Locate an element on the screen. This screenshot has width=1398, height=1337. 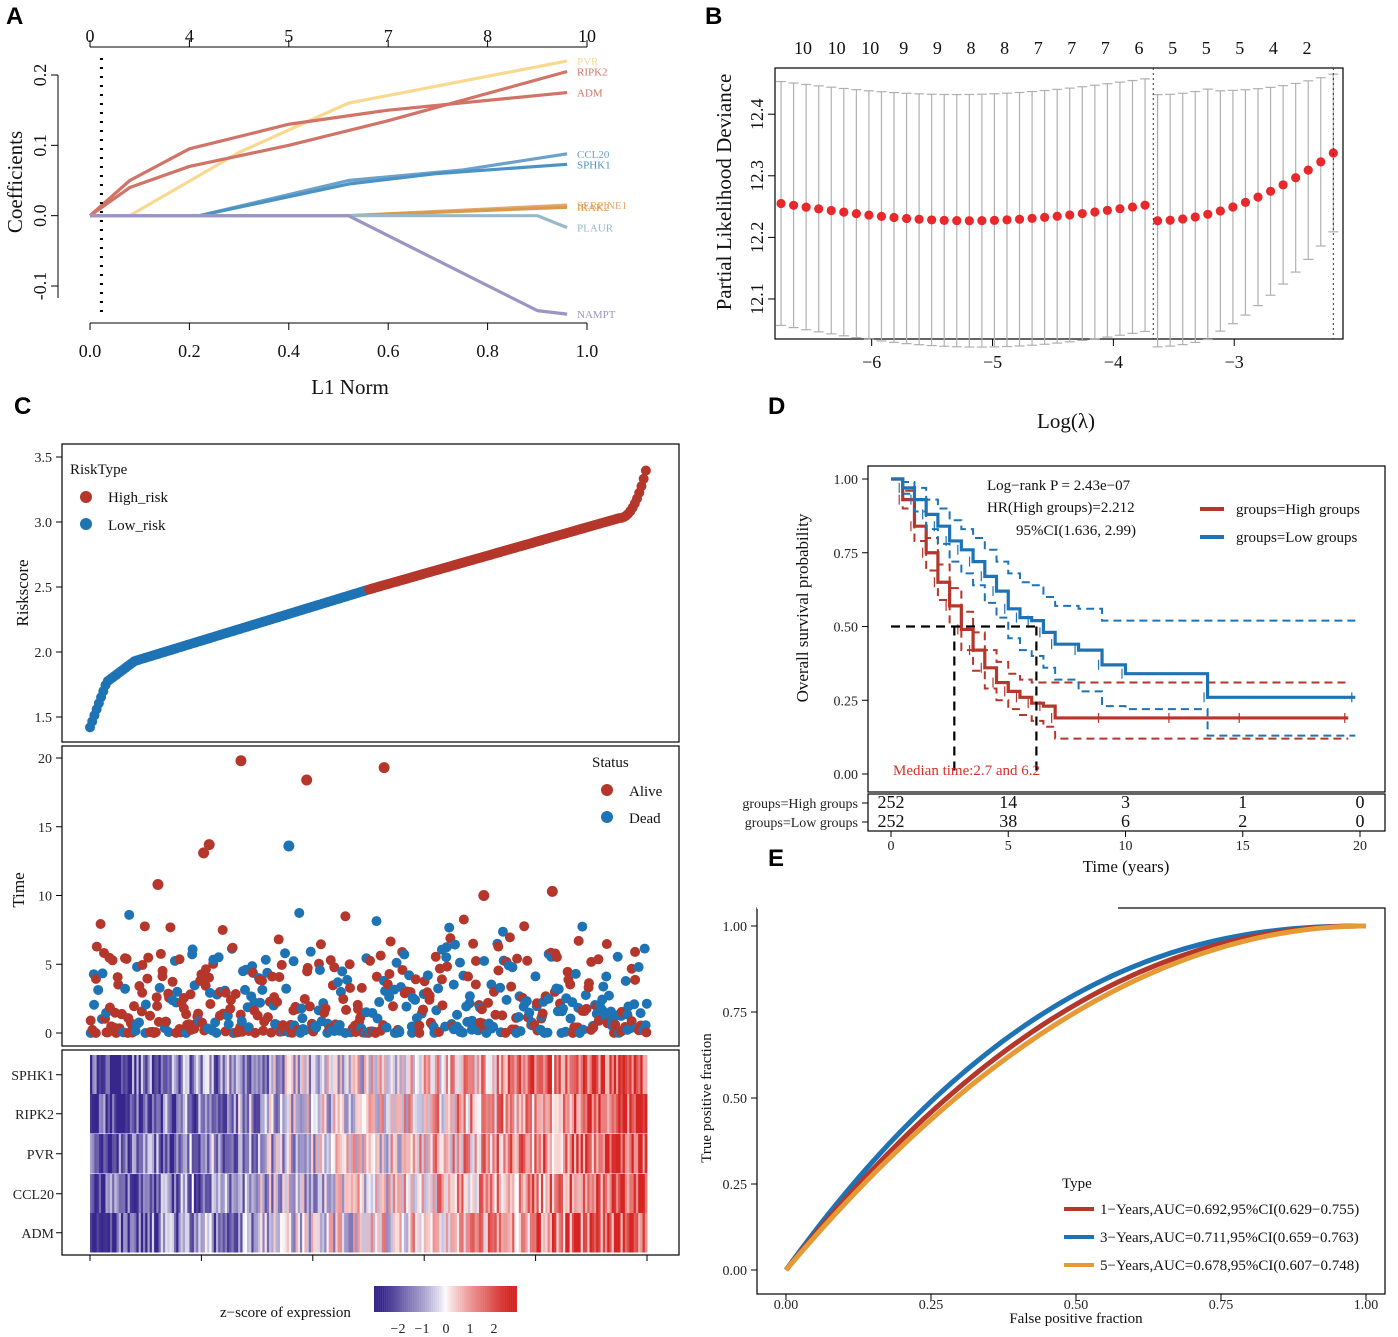
e-legend-3y: 3−Years,AUC=0.711,95%CI(0.659−0.763) is located at coordinates (1229, 1238).